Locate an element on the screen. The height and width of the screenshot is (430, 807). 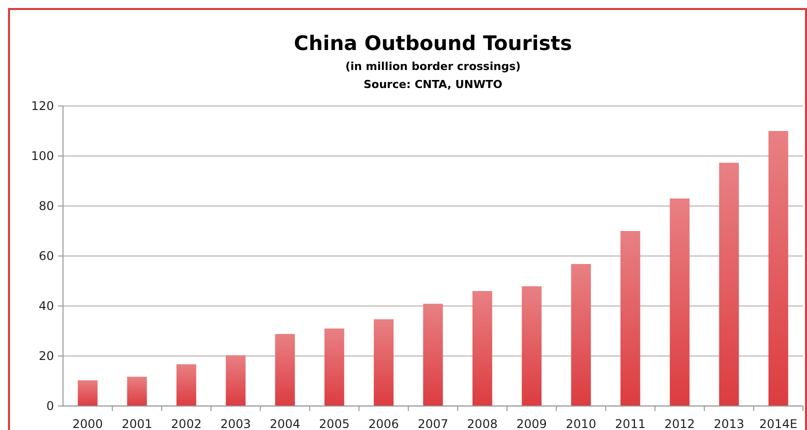
x-tick-label: 2004 is located at coordinates (285, 423).